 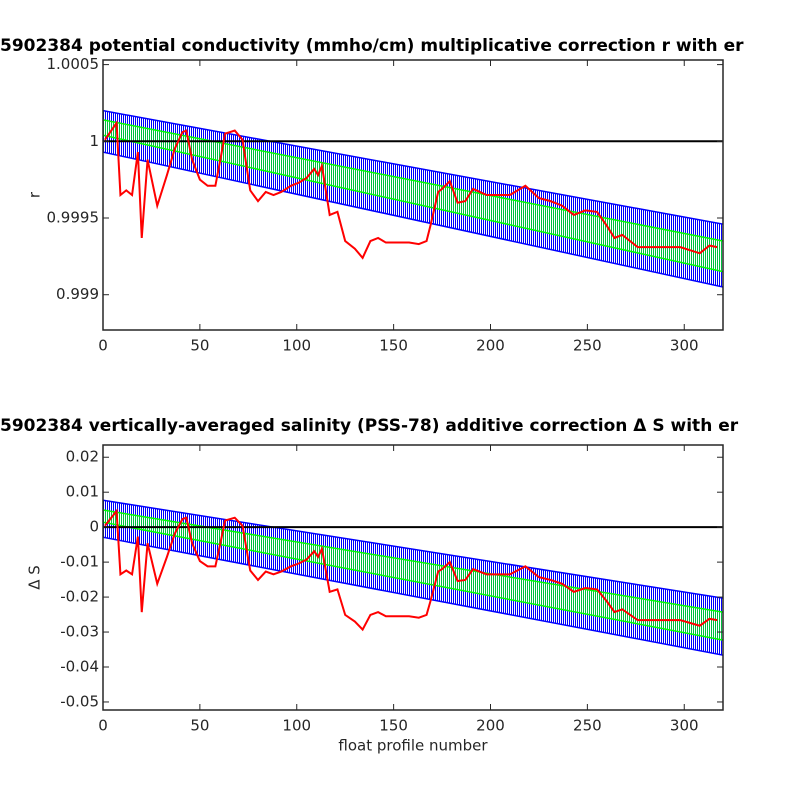 What do you see at coordinates (94, 527) in the screenshot?
I see `y-tick-label: 0` at bounding box center [94, 527].